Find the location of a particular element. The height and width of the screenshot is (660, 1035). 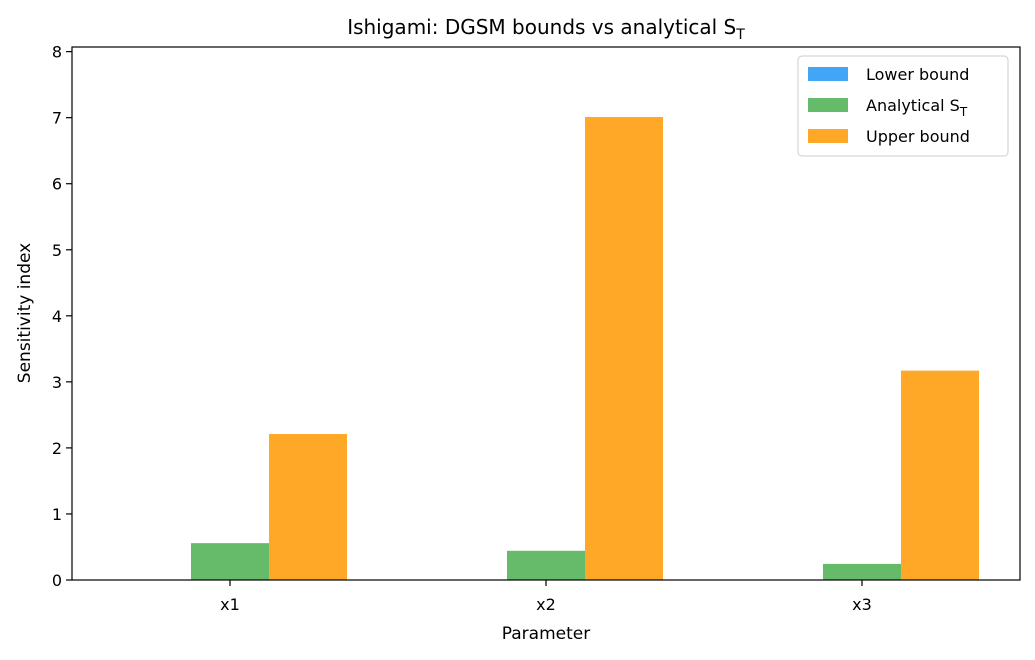

bar-2-x3 is located at coordinates (862, 571).